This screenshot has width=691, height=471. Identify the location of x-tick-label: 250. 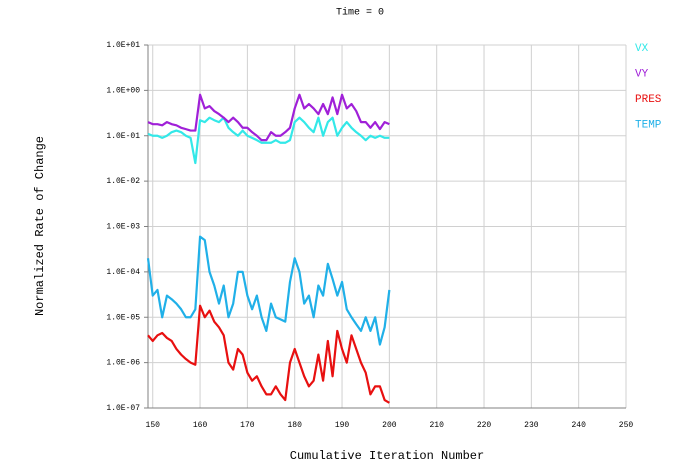
(626, 425).